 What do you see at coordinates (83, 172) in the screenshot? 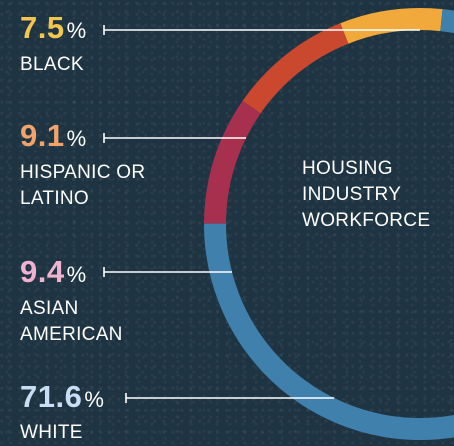
I see `legend-line: HISPANIC OR` at bounding box center [83, 172].